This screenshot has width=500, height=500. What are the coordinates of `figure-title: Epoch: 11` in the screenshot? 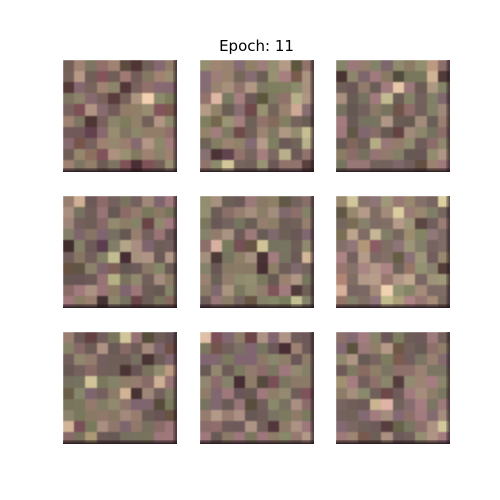 It's located at (256, 46).